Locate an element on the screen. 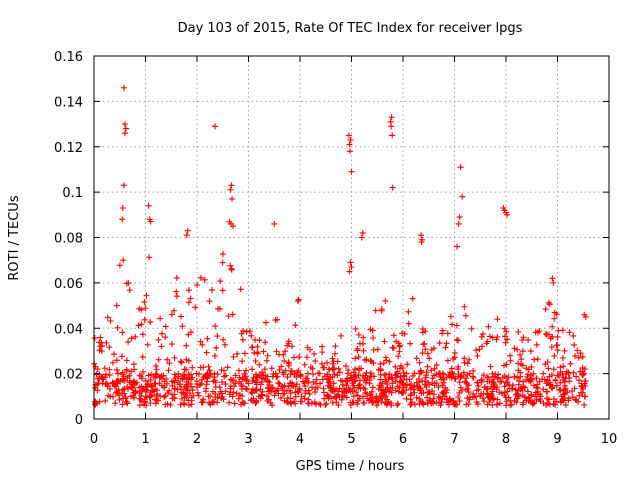  y-axis-label: ROTI / TECUs is located at coordinates (14, 237).